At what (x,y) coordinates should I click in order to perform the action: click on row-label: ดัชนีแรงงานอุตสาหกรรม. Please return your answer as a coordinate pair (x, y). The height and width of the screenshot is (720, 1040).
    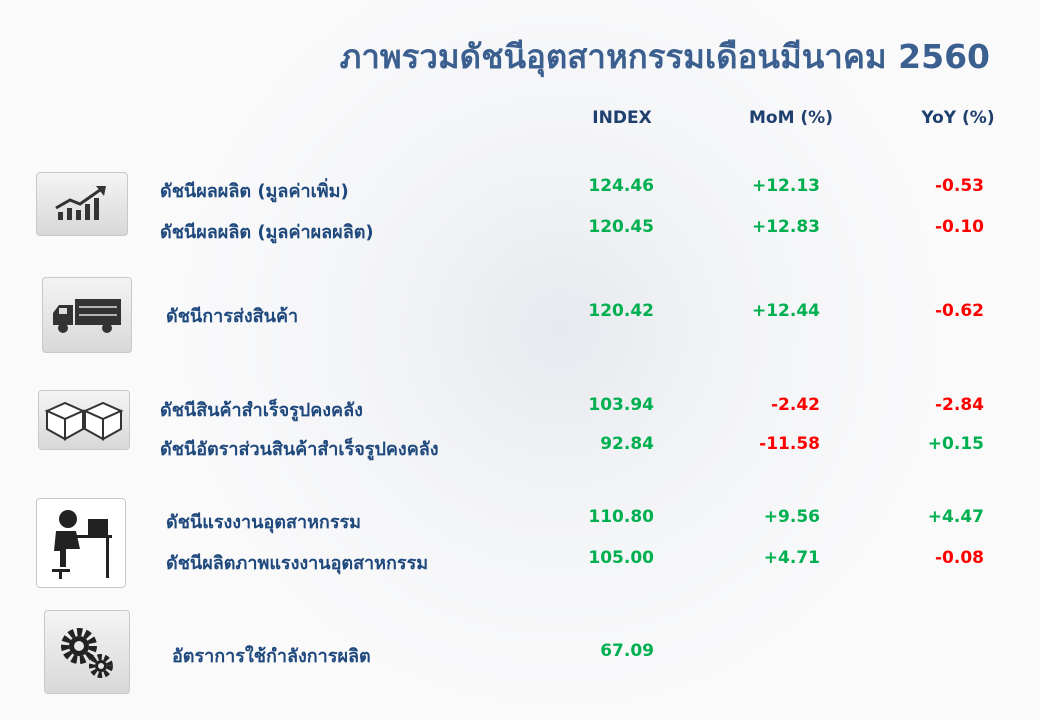
    Looking at the image, I should click on (264, 522).